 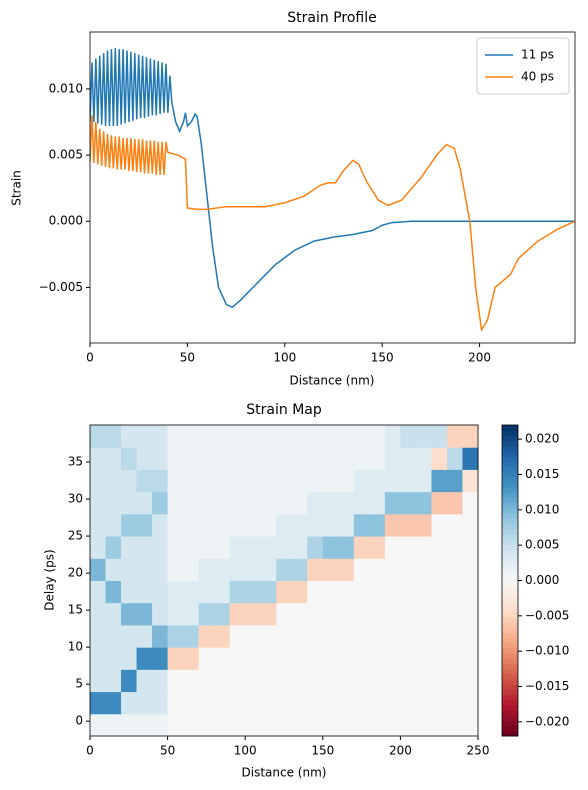 I want to click on x-tick-label: 200, so click(x=400, y=751).